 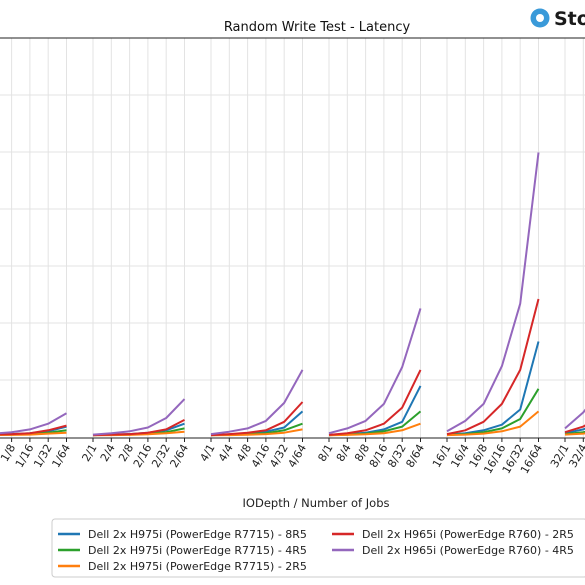 I want to click on x-tick-label: 32/1, so click(x=560, y=456).